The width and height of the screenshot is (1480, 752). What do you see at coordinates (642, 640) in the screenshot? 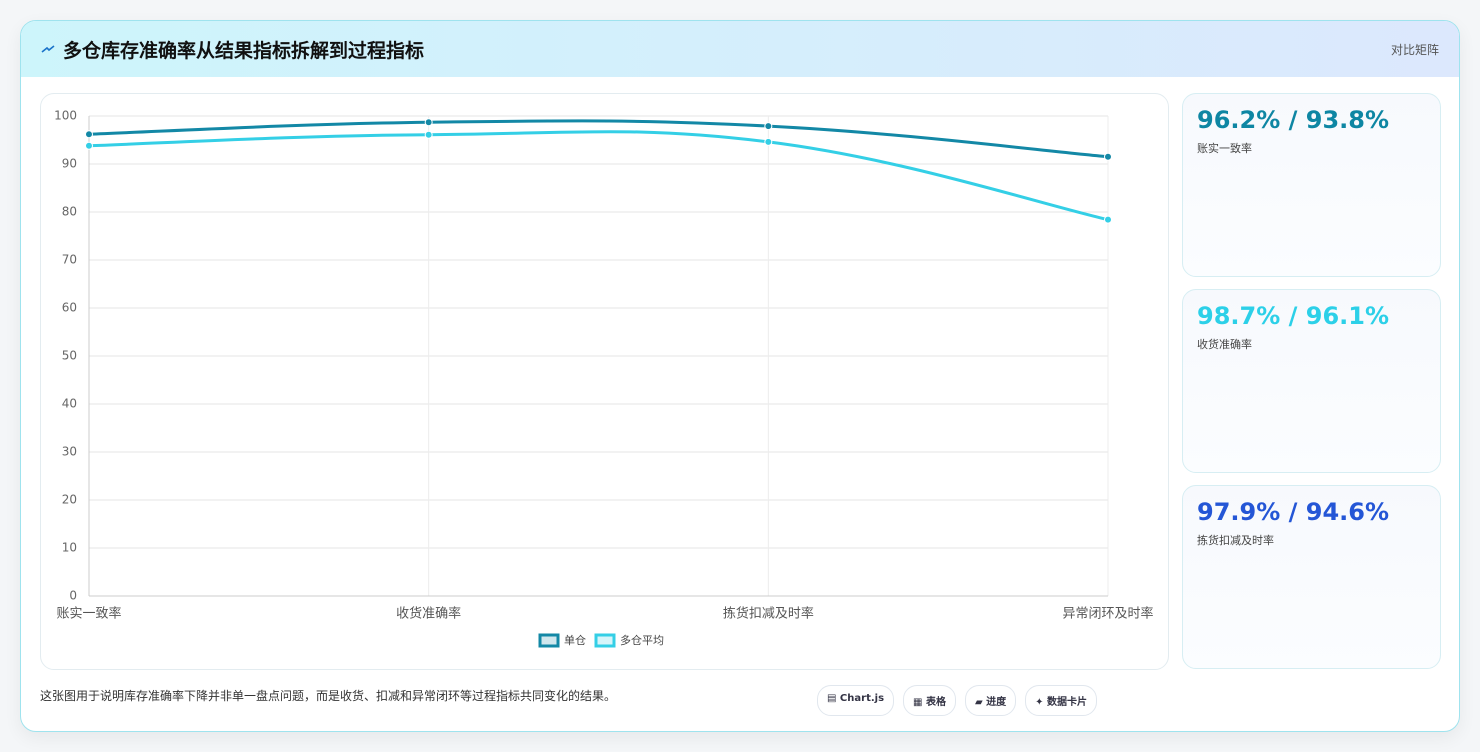
I see `legend-label: 多仓平均` at bounding box center [642, 640].